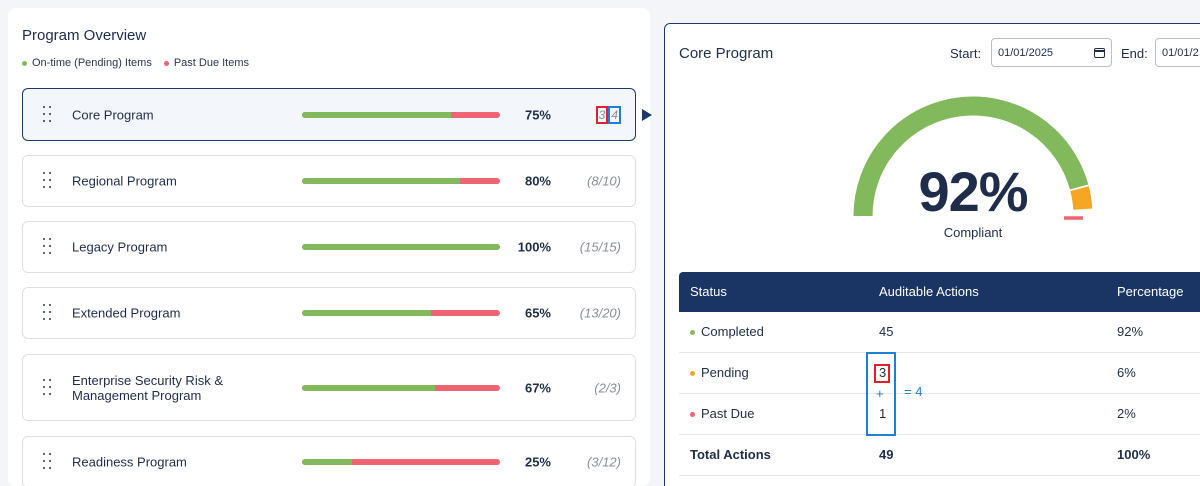  What do you see at coordinates (883, 413) in the screenshot?
I see `actions-cell: 1` at bounding box center [883, 413].